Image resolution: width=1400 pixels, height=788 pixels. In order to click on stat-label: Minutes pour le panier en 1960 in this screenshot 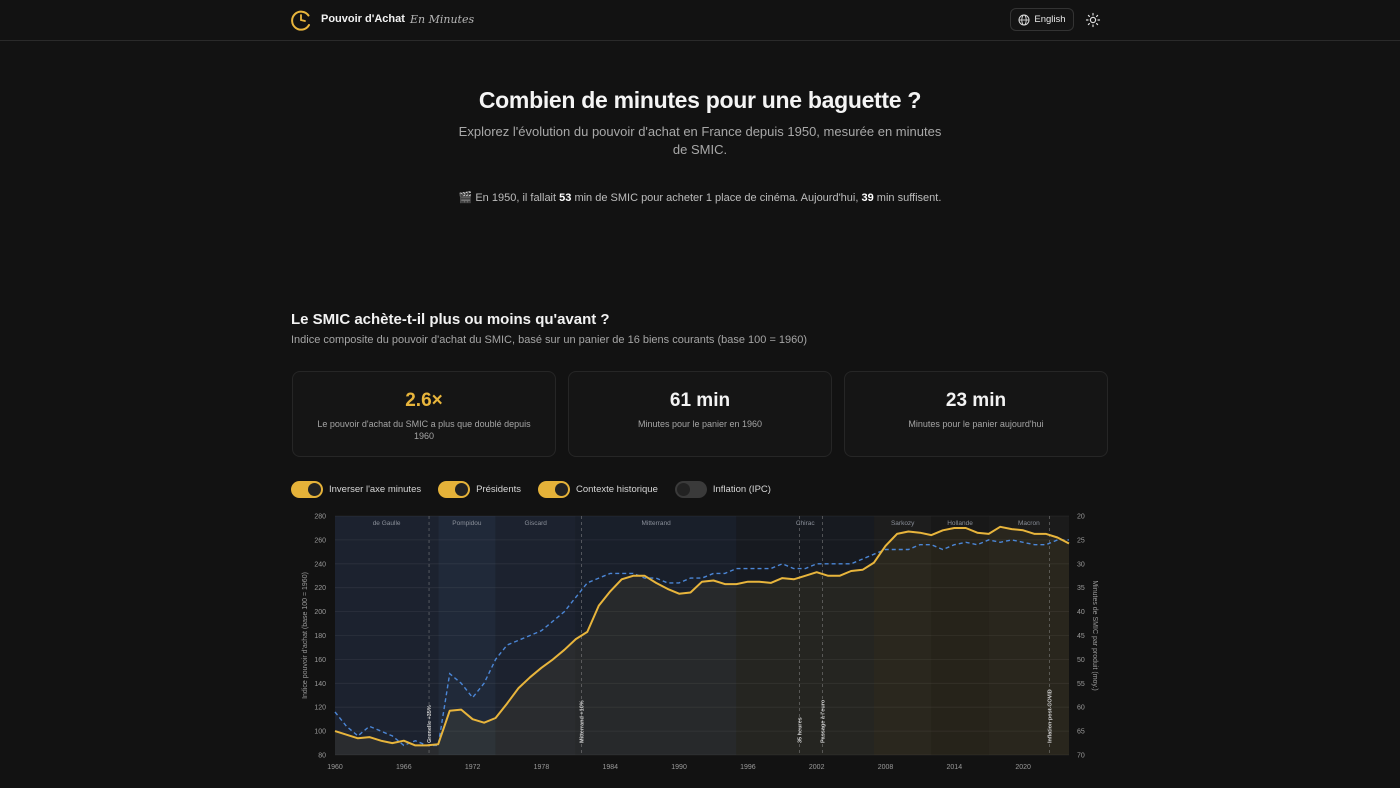, I will do `click(700, 424)`.